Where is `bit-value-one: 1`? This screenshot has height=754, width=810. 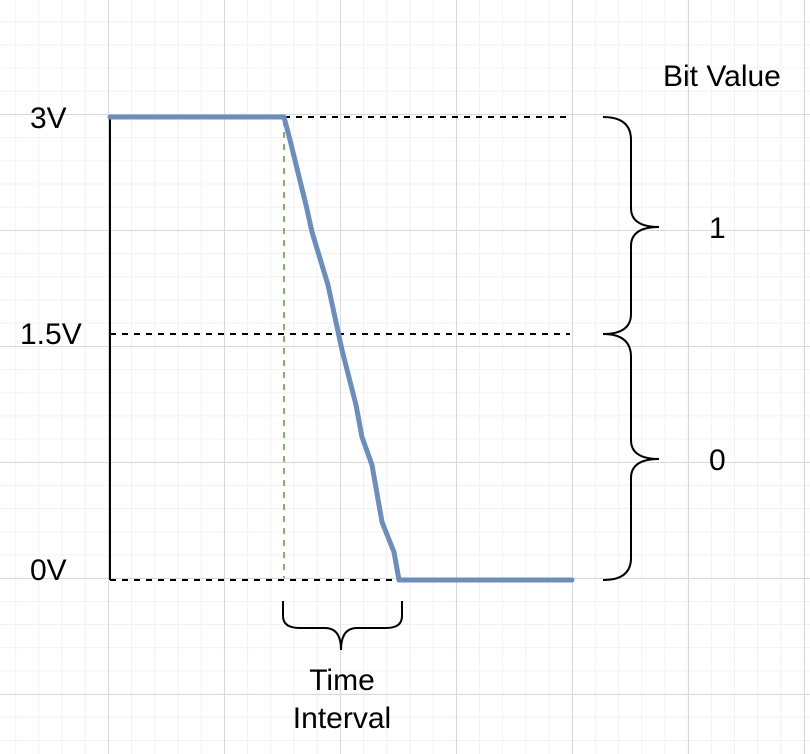 bit-value-one: 1 is located at coordinates (717, 228).